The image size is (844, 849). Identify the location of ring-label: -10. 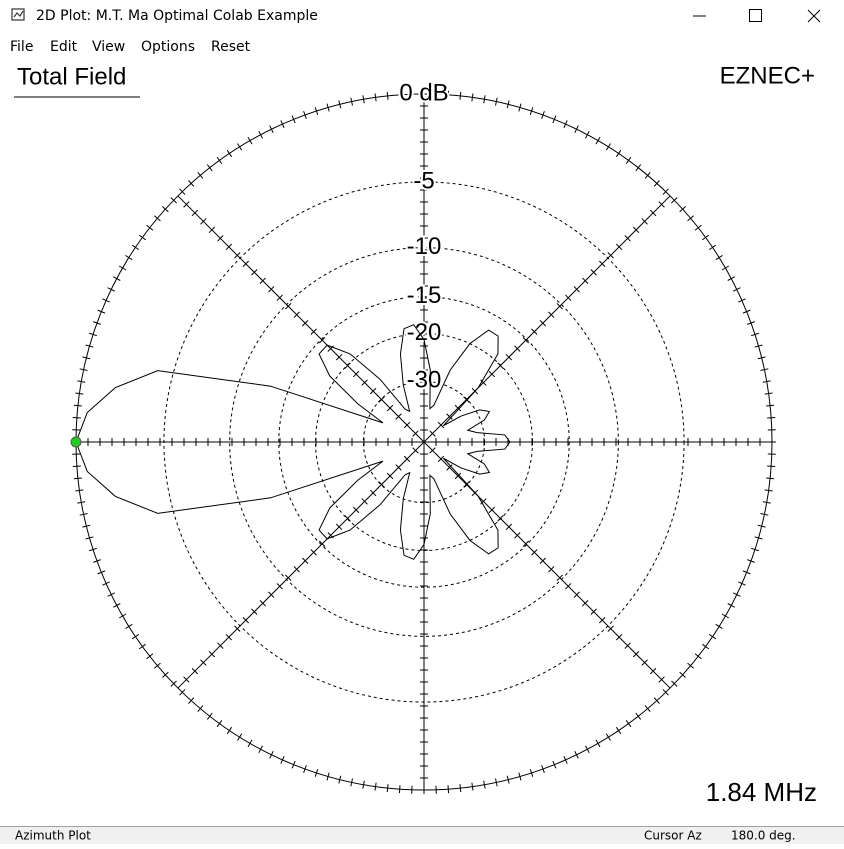
(424, 246).